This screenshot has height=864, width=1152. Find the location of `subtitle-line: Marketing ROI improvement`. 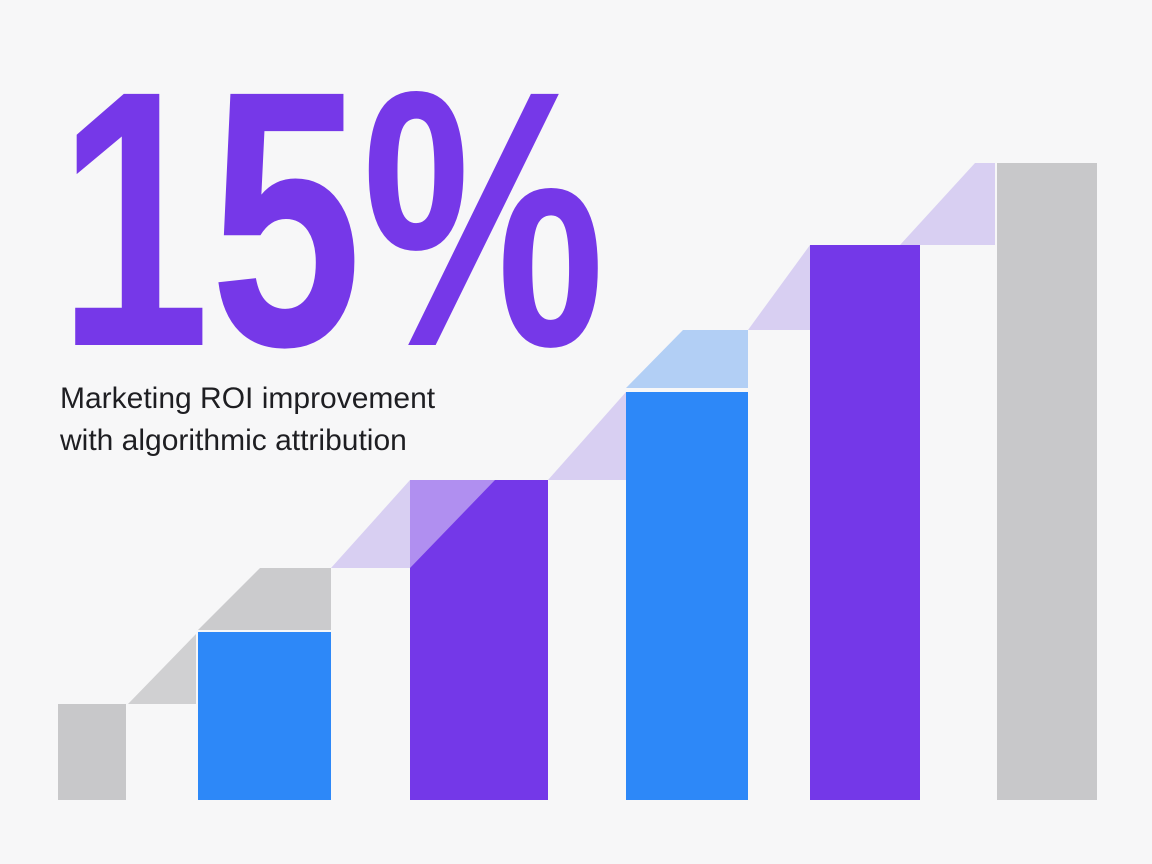

subtitle-line: Marketing ROI improvement is located at coordinates (248, 398).